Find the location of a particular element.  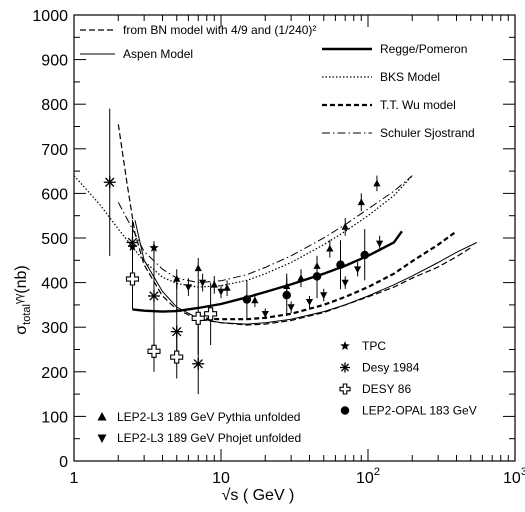

y-tick-label-300: 300 is located at coordinates (54, 328).